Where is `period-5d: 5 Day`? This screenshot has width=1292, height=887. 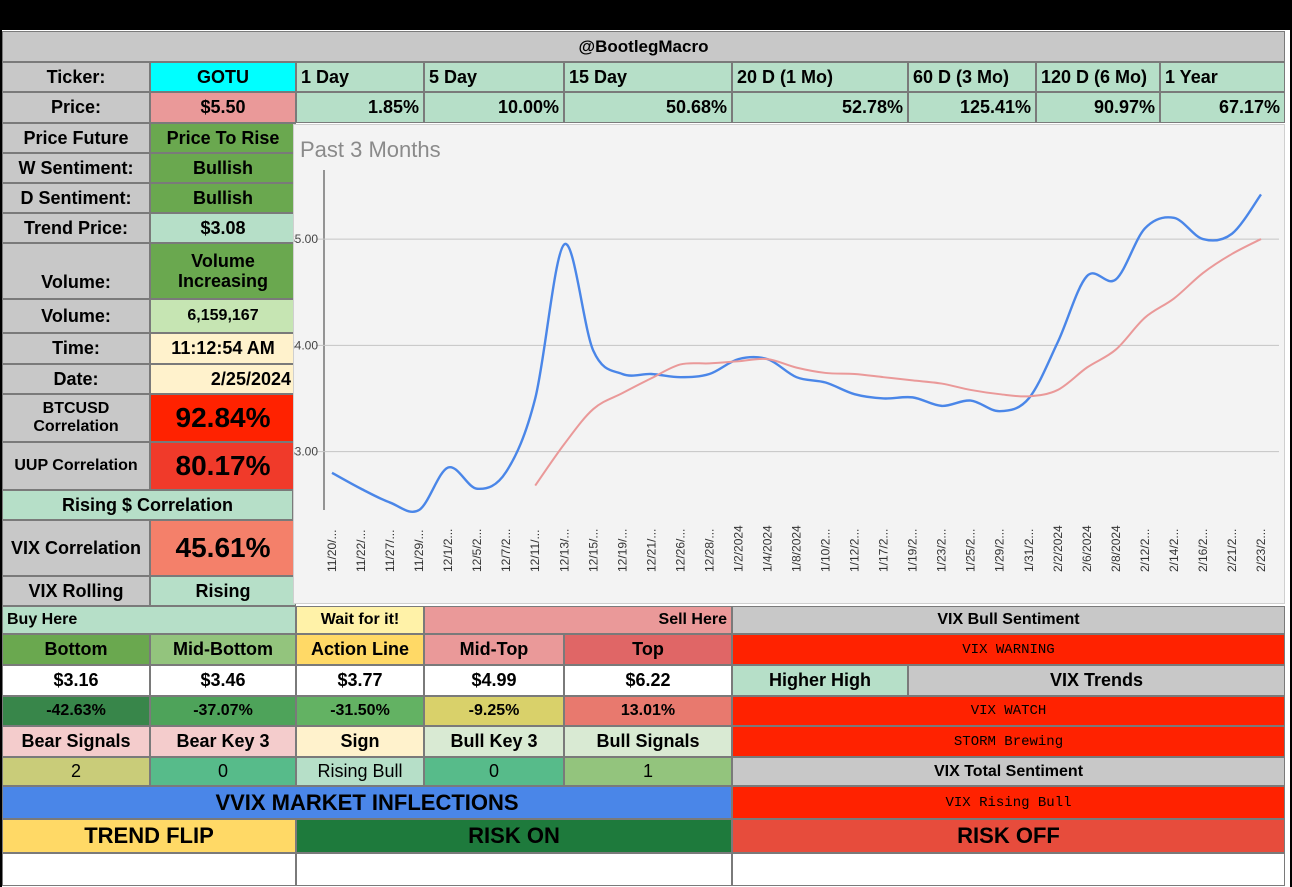 period-5d: 5 Day is located at coordinates (494, 77).